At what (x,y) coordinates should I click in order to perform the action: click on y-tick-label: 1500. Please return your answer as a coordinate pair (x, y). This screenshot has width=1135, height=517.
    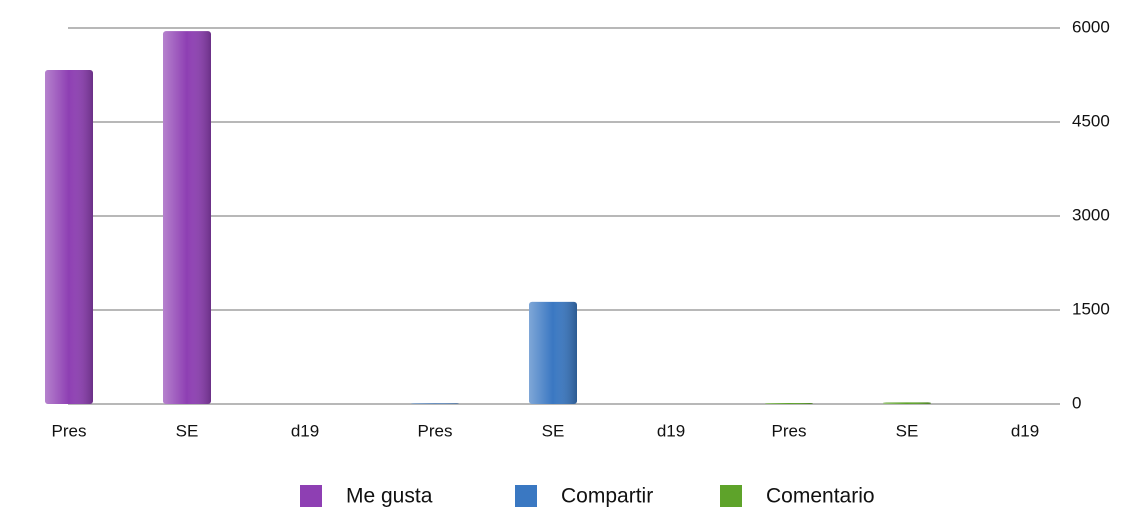
    Looking at the image, I should click on (1091, 308).